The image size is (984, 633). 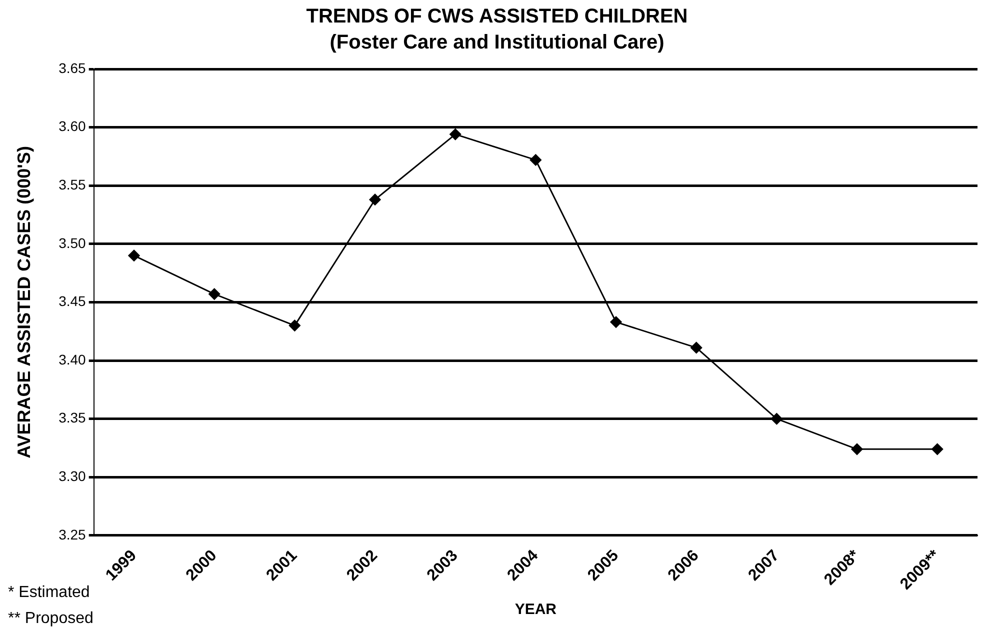 I want to click on y-tick-label: 3.55, so click(x=72, y=184).